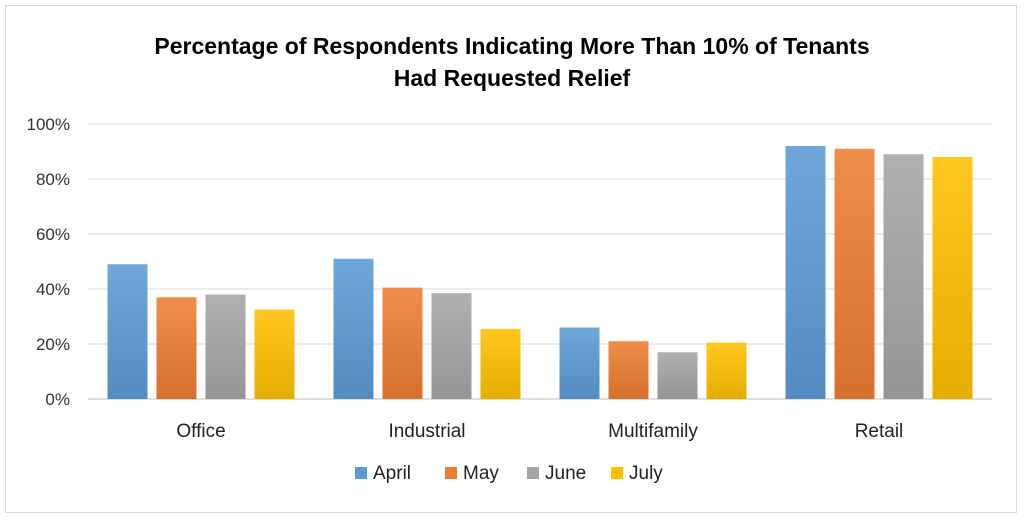 The height and width of the screenshot is (520, 1024). What do you see at coordinates (952, 278) in the screenshot?
I see `bar-july-retail` at bounding box center [952, 278].